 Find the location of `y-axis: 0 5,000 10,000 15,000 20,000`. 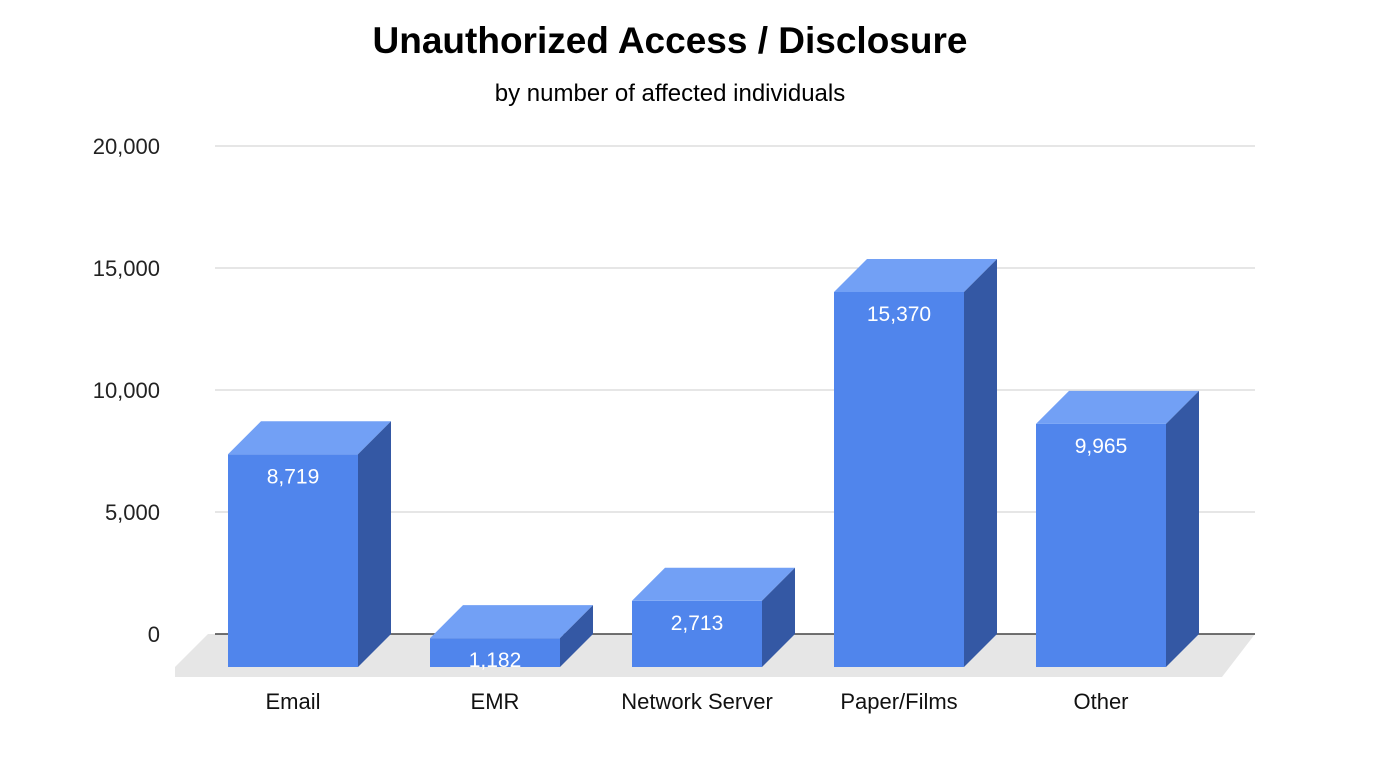

y-axis: 0 5,000 10,000 15,000 20,000 is located at coordinates (126, 390).